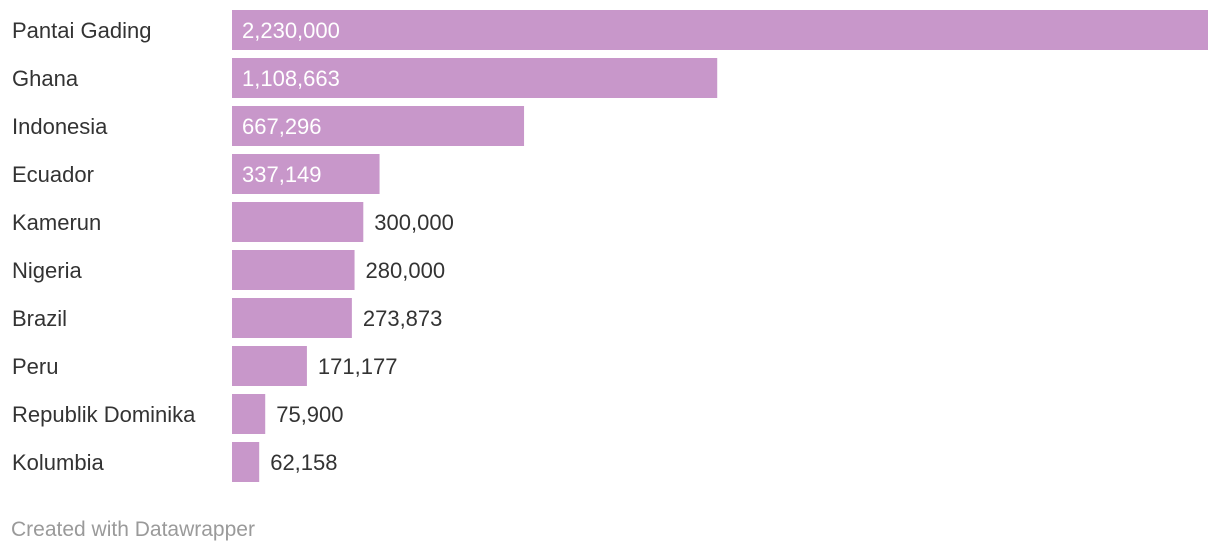 This screenshot has width=1220, height=554. Describe the element at coordinates (403, 318) in the screenshot. I see `value-label: 273,873` at that location.